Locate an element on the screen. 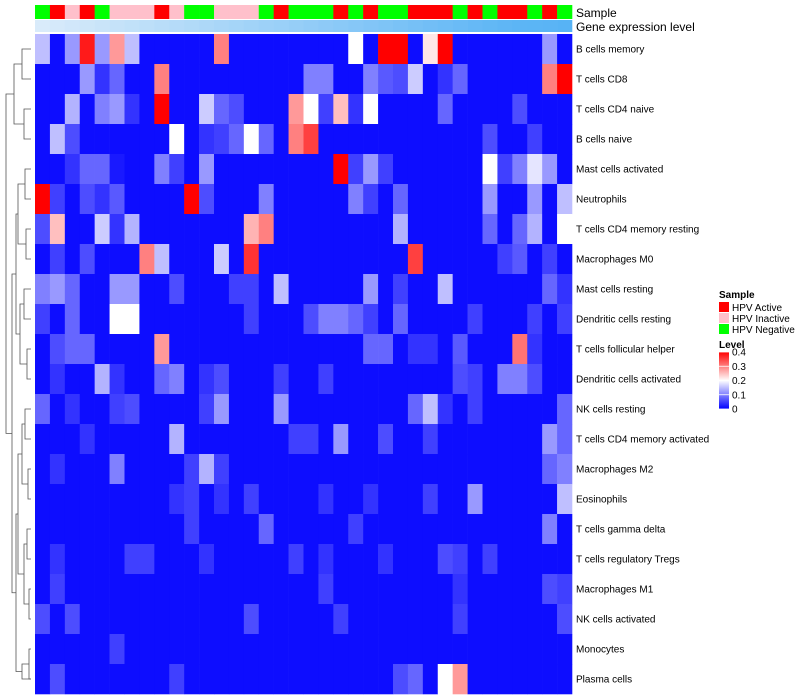  row-label: T cells CD4 memory resting is located at coordinates (637, 230).